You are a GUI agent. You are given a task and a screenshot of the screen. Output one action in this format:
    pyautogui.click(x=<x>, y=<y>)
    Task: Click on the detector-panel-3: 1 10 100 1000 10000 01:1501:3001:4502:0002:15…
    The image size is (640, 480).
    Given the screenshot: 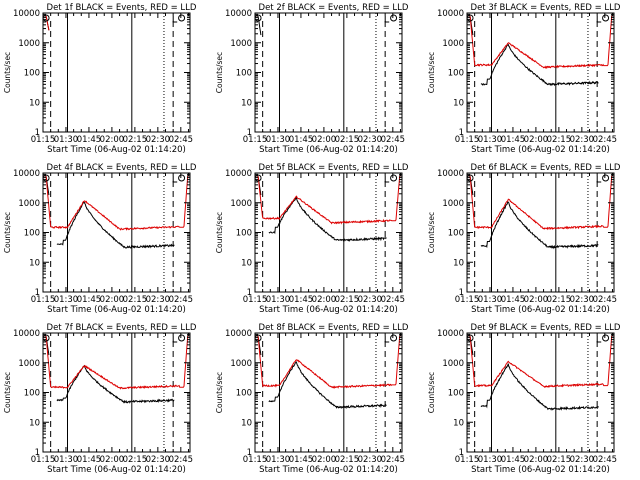 What is the action you would take?
    pyautogui.click(x=524, y=79)
    